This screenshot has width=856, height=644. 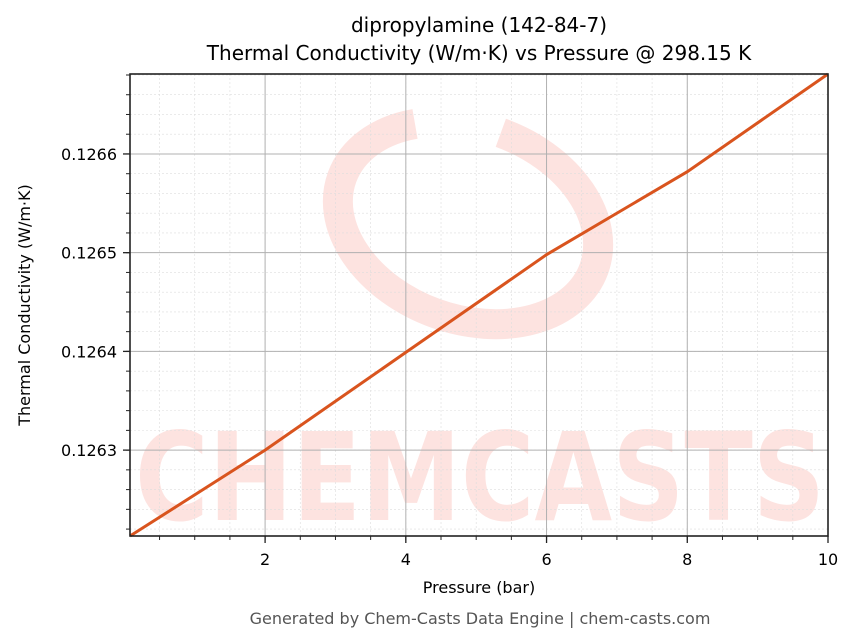 I want to click on x-tick-label: 10, so click(x=828, y=559).